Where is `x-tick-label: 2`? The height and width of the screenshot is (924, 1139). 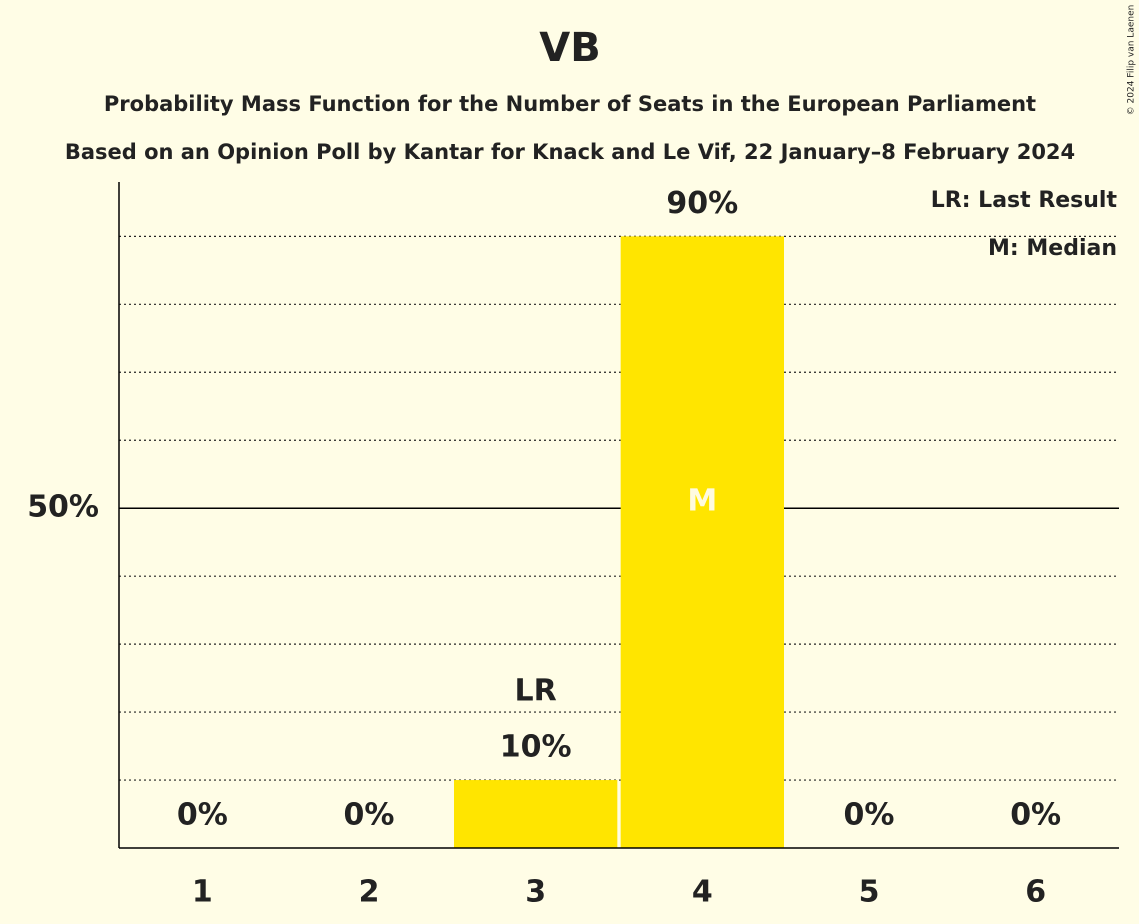 x-tick-label: 2 is located at coordinates (369, 892).